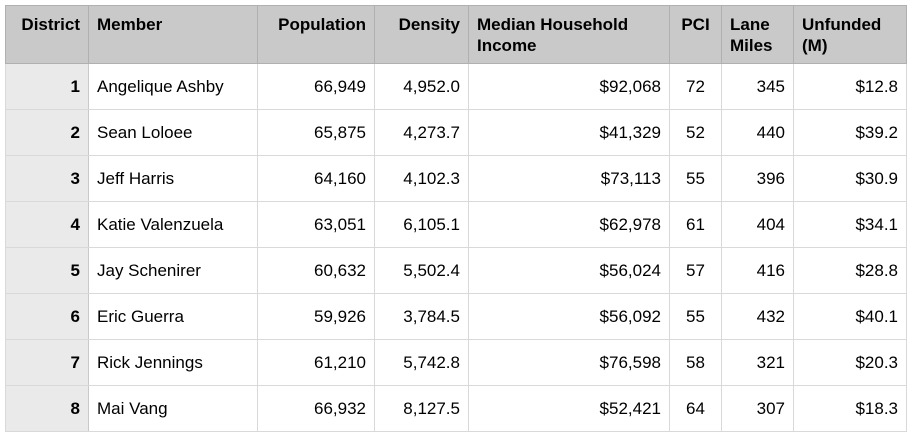  What do you see at coordinates (757, 86) in the screenshot?
I see `lane-miles-cell: 345` at bounding box center [757, 86].